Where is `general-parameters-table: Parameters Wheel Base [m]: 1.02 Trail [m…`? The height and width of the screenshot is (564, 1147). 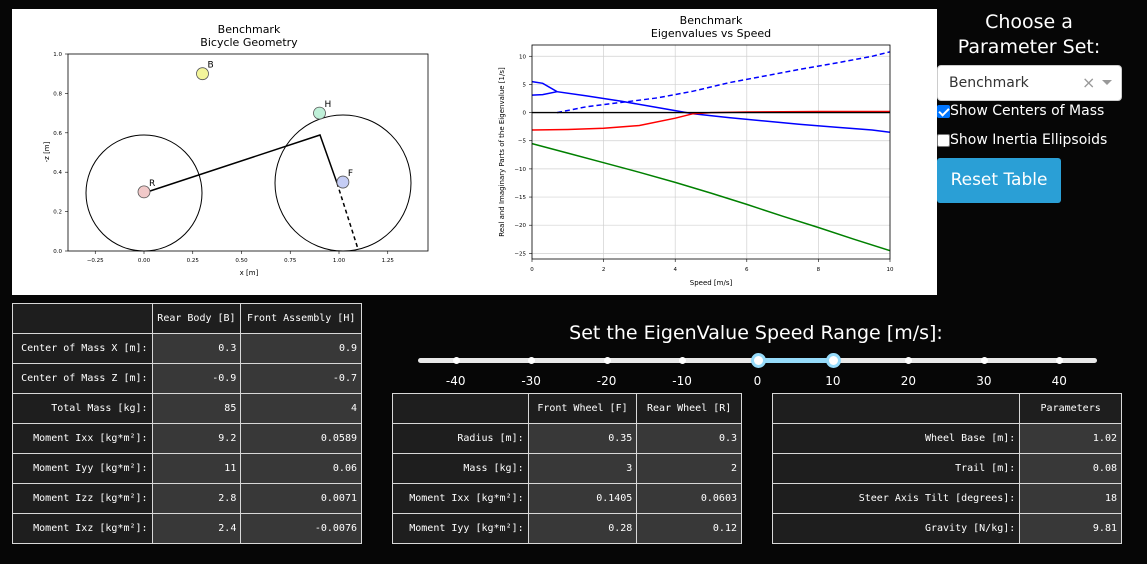 general-parameters-table: Parameters Wheel Base [m]: 1.02 Trail [m… is located at coordinates (946, 468).